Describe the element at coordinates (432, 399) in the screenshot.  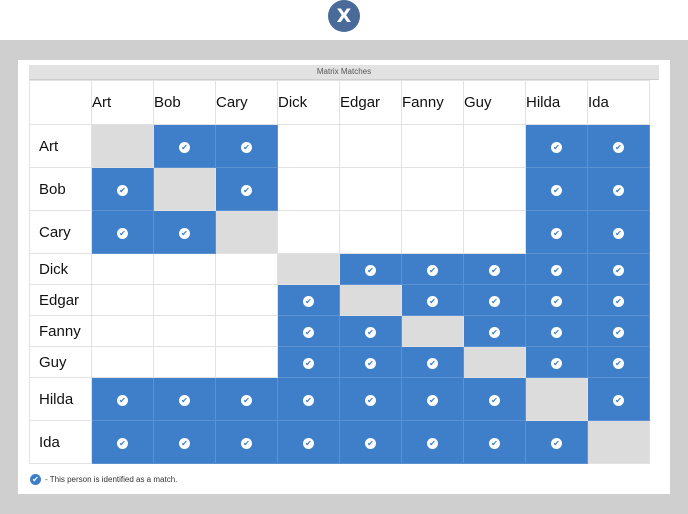
I see `matrix-cell-hilda-fanny: ✔` at that location.